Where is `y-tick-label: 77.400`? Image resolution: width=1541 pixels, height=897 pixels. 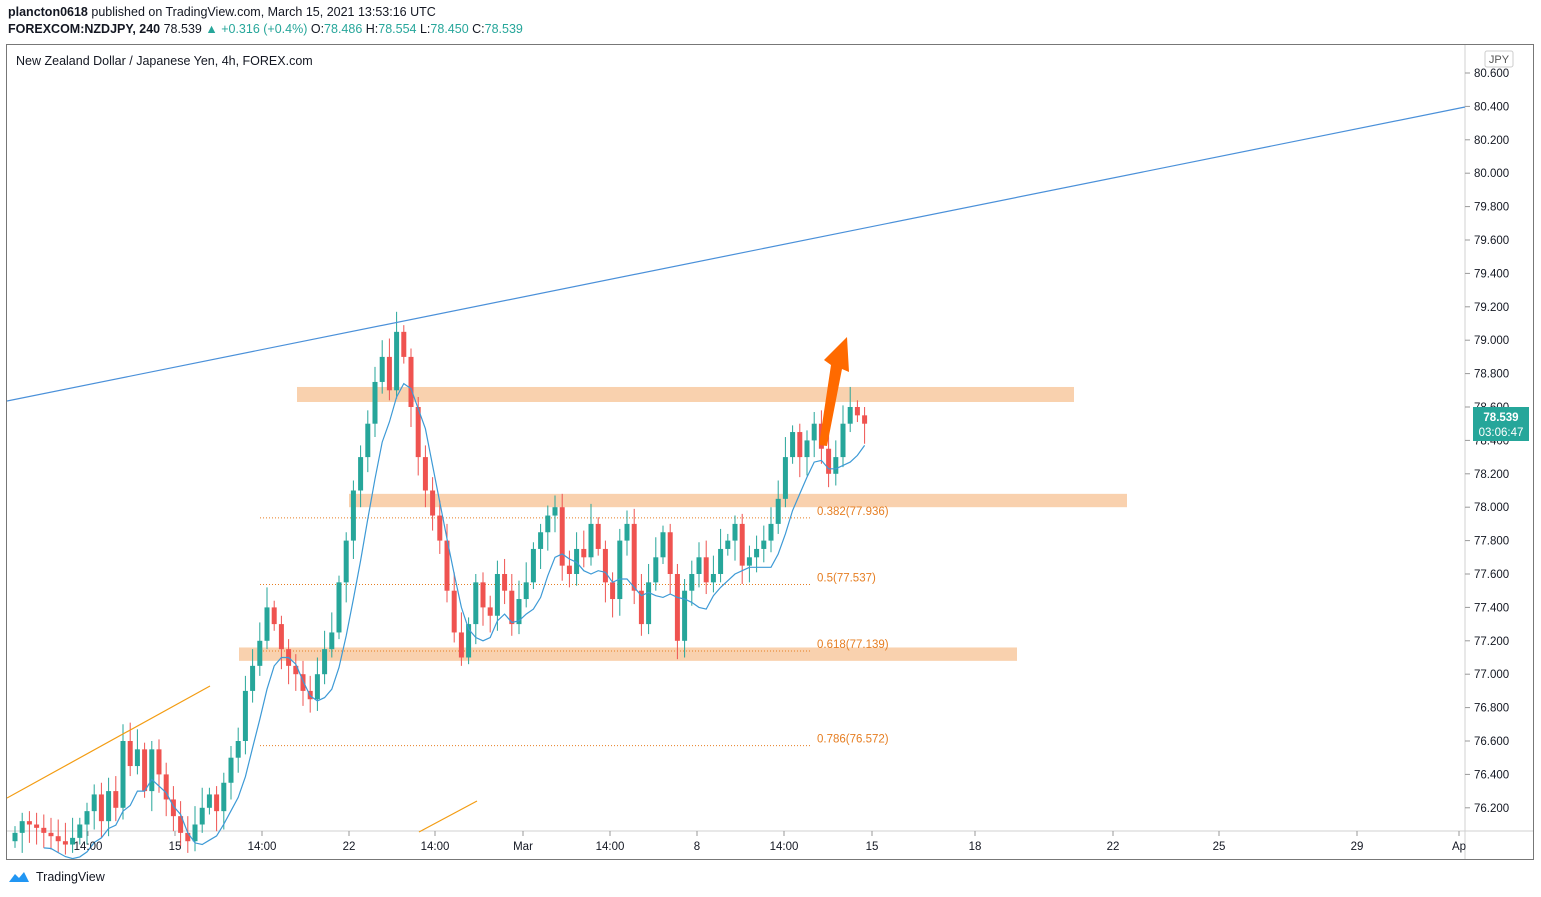
y-tick-label: 77.400 is located at coordinates (1491, 608).